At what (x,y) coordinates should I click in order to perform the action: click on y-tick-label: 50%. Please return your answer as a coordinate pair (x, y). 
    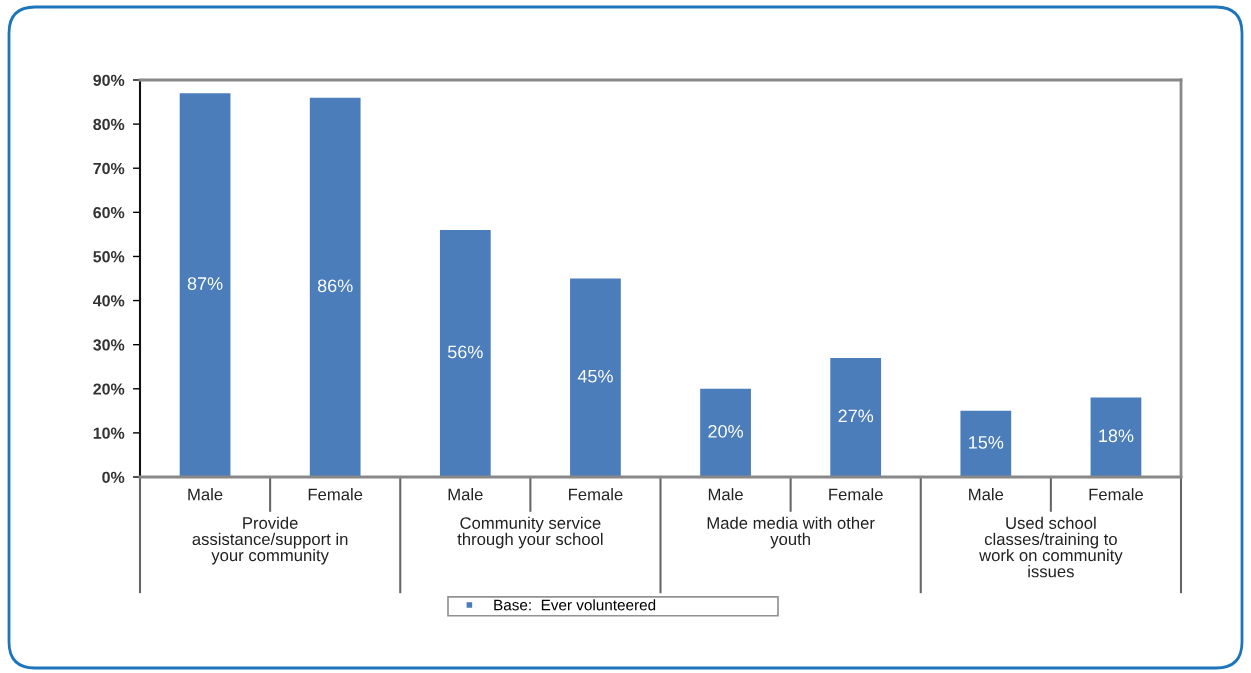
    Looking at the image, I should click on (109, 257).